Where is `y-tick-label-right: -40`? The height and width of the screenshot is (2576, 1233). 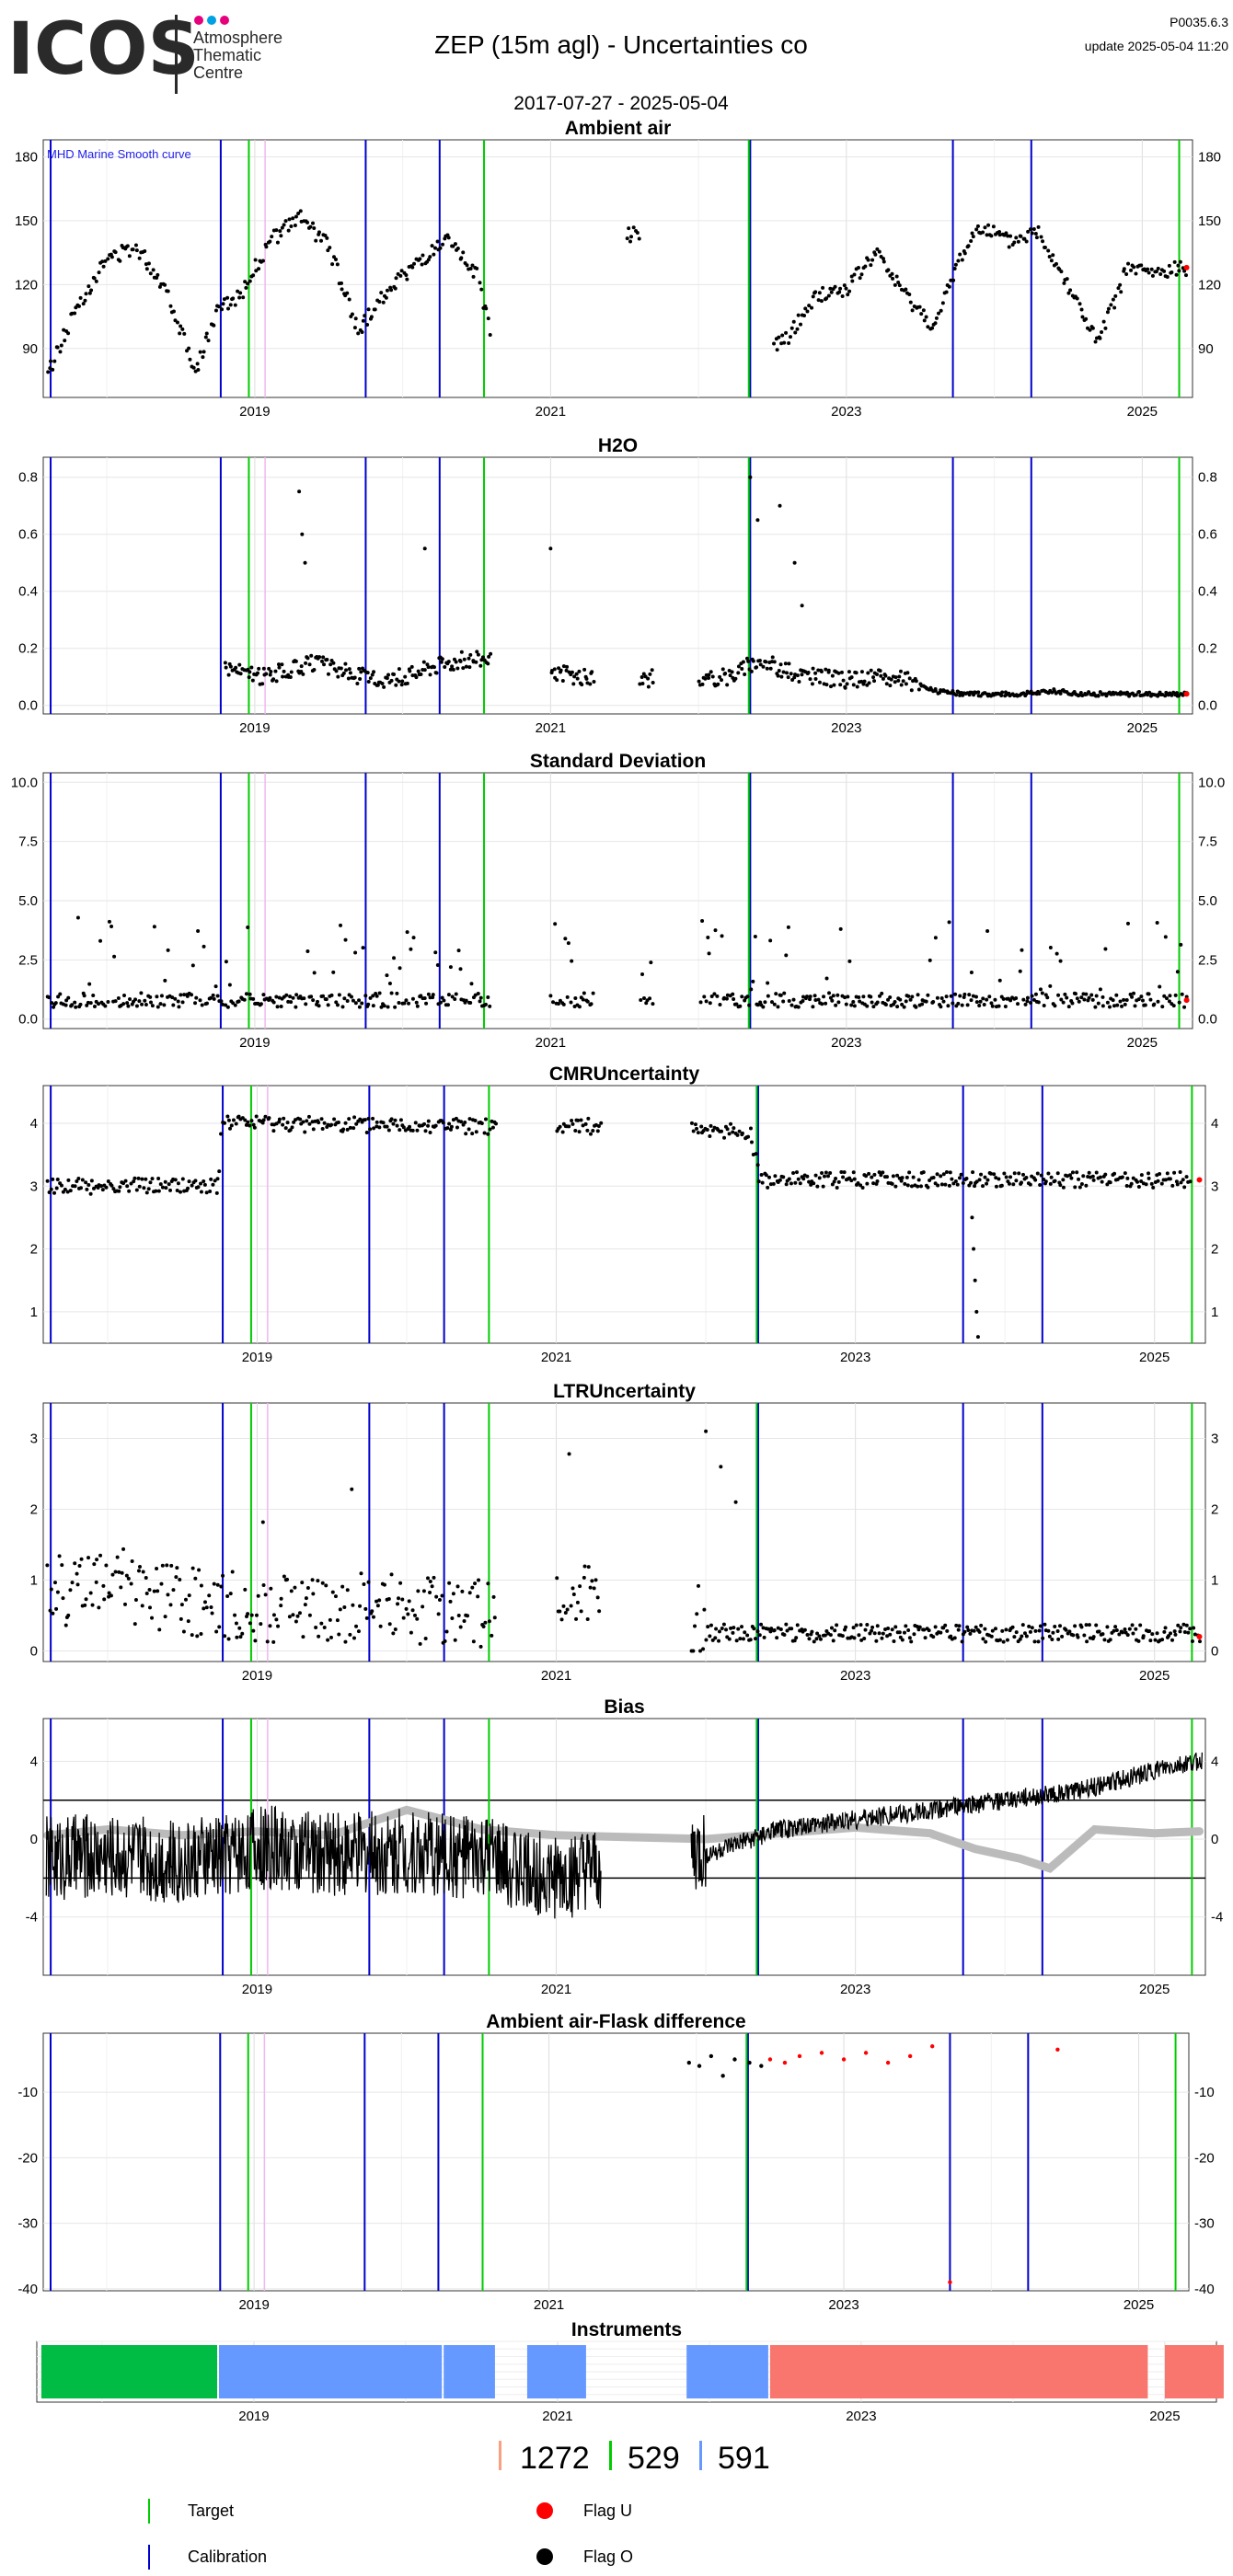 y-tick-label-right: -40 is located at coordinates (1204, 2289).